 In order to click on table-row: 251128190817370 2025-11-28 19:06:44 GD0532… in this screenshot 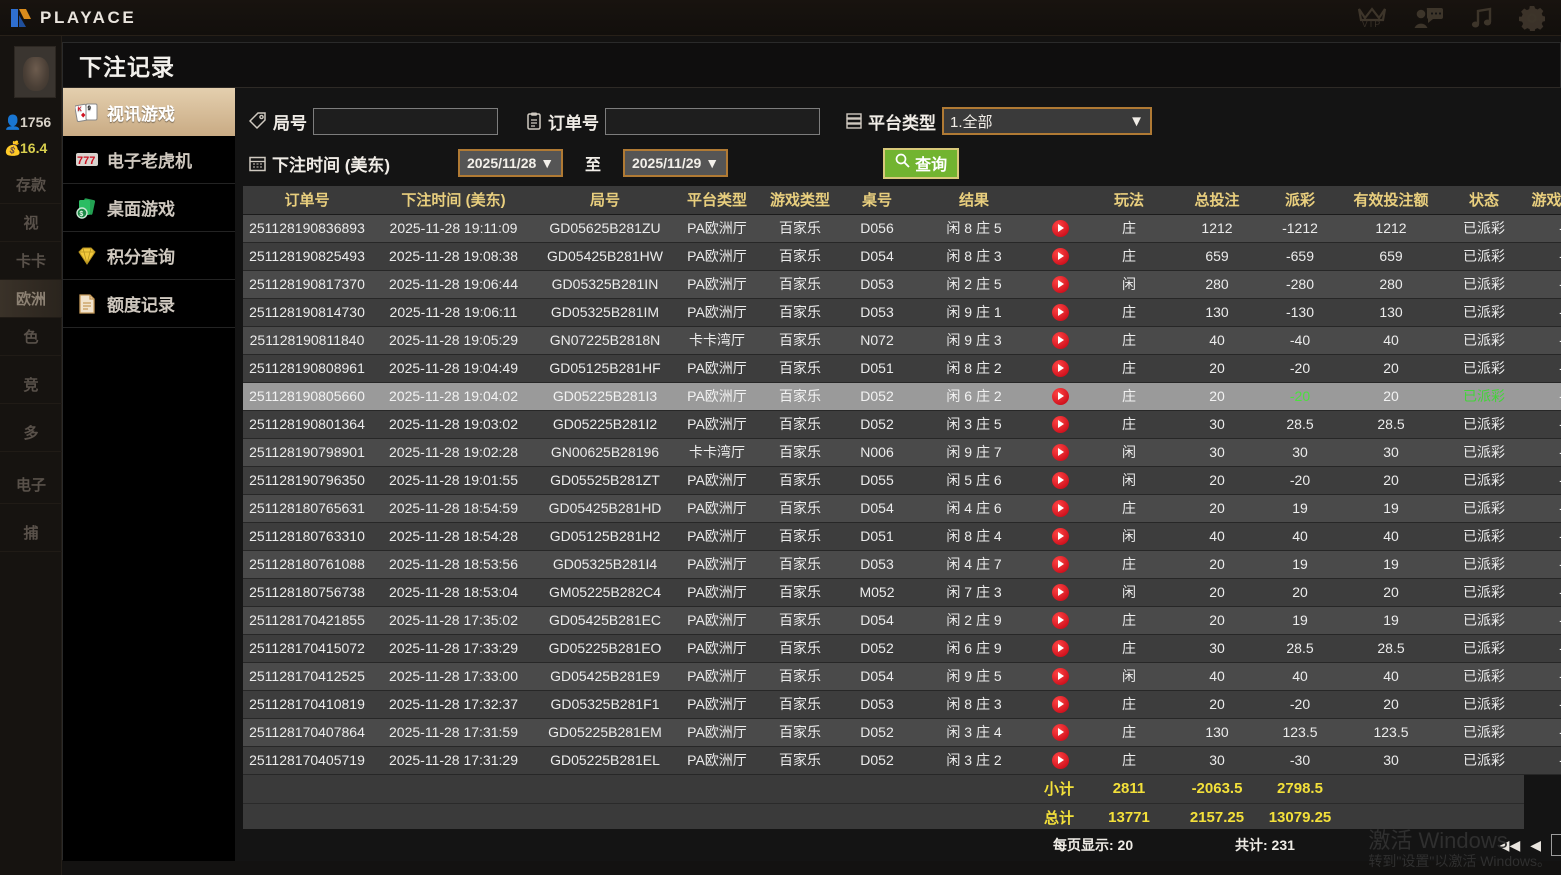, I will do `click(902, 284)`.